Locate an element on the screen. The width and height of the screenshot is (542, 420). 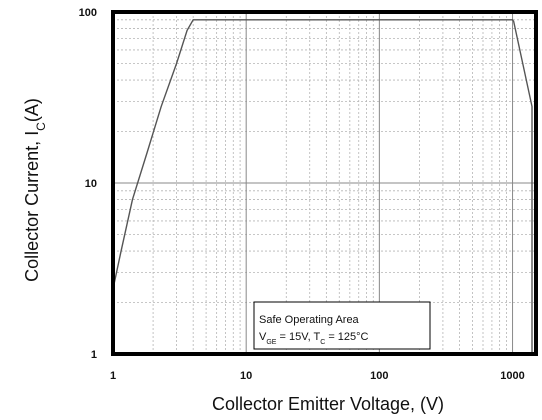
annotation-text-0: V is located at coordinates (263, 337).